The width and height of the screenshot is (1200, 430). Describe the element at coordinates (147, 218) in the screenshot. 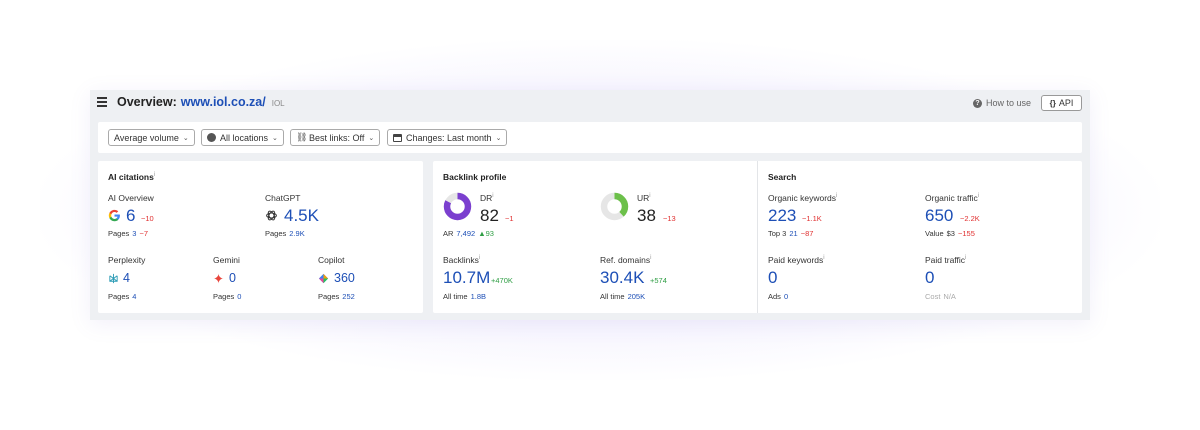

I see `ai-overview-delta: −10` at that location.